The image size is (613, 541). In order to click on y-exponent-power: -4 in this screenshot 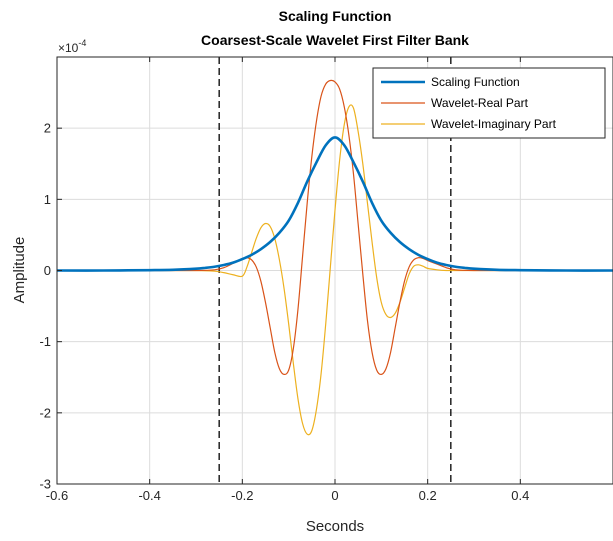, I will do `click(82, 43)`.